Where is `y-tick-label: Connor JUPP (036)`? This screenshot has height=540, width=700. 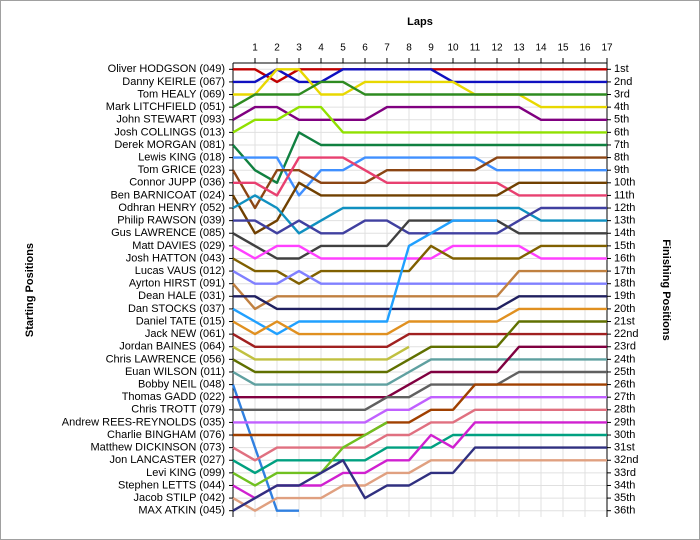 y-tick-label: Connor JUPP (036) is located at coordinates (177, 183).